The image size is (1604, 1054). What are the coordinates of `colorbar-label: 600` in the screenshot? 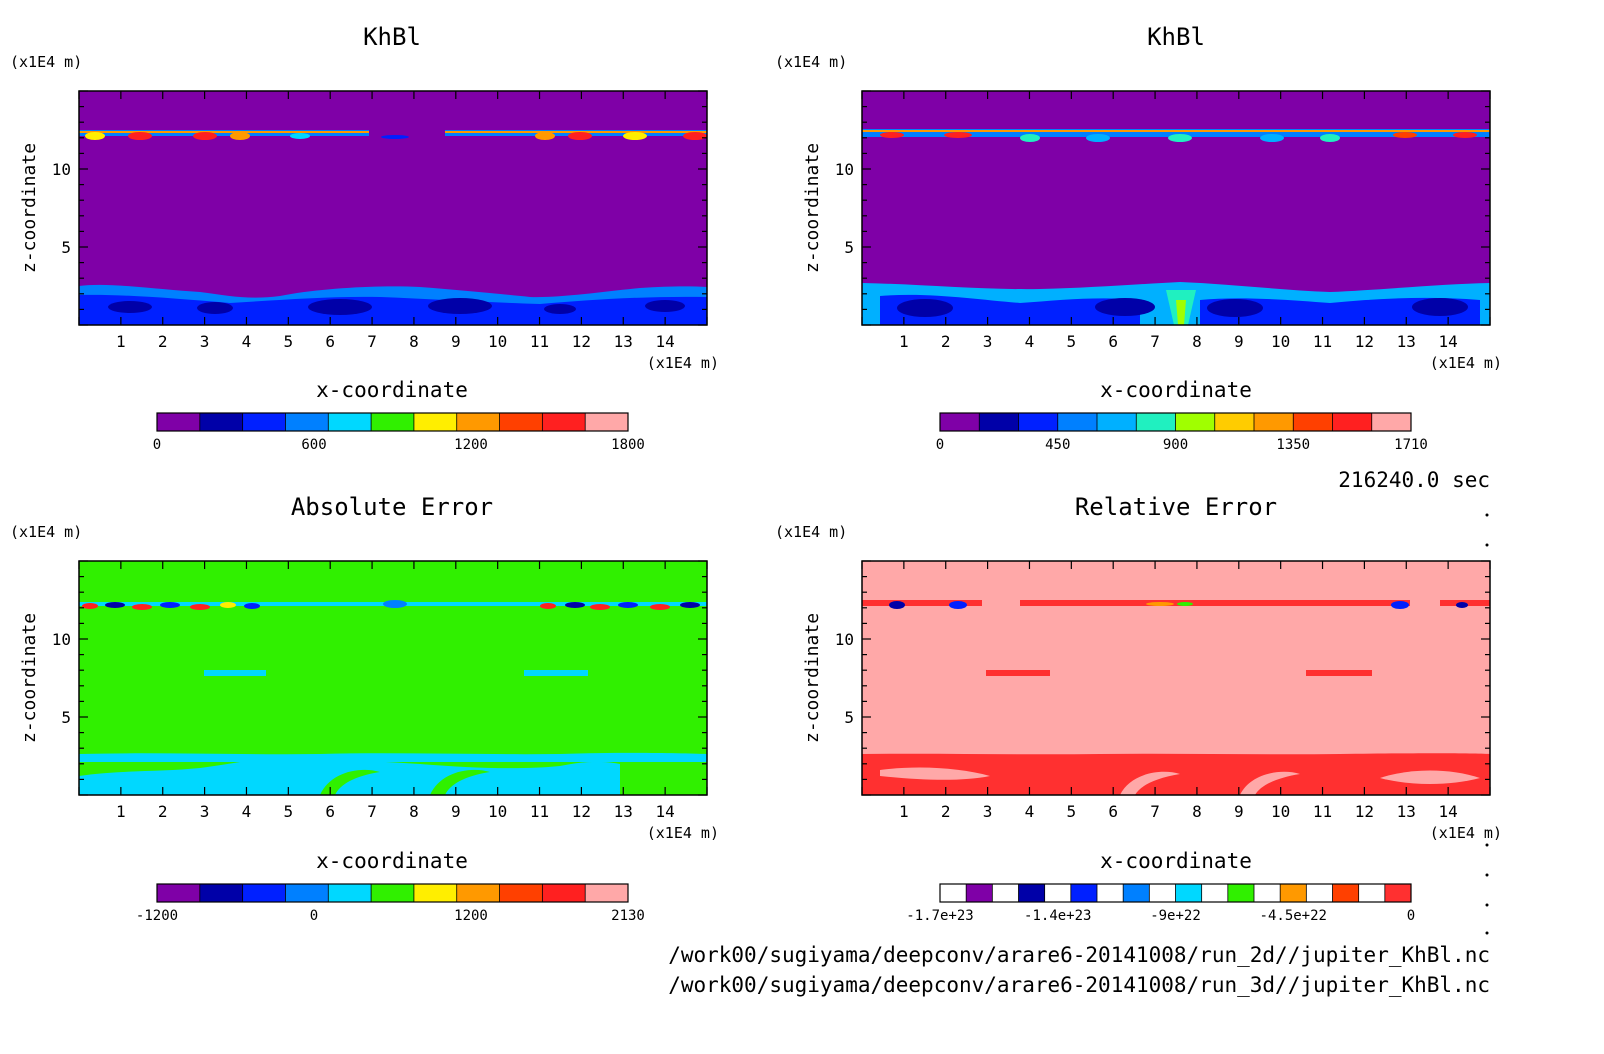 It's located at (313, 445).